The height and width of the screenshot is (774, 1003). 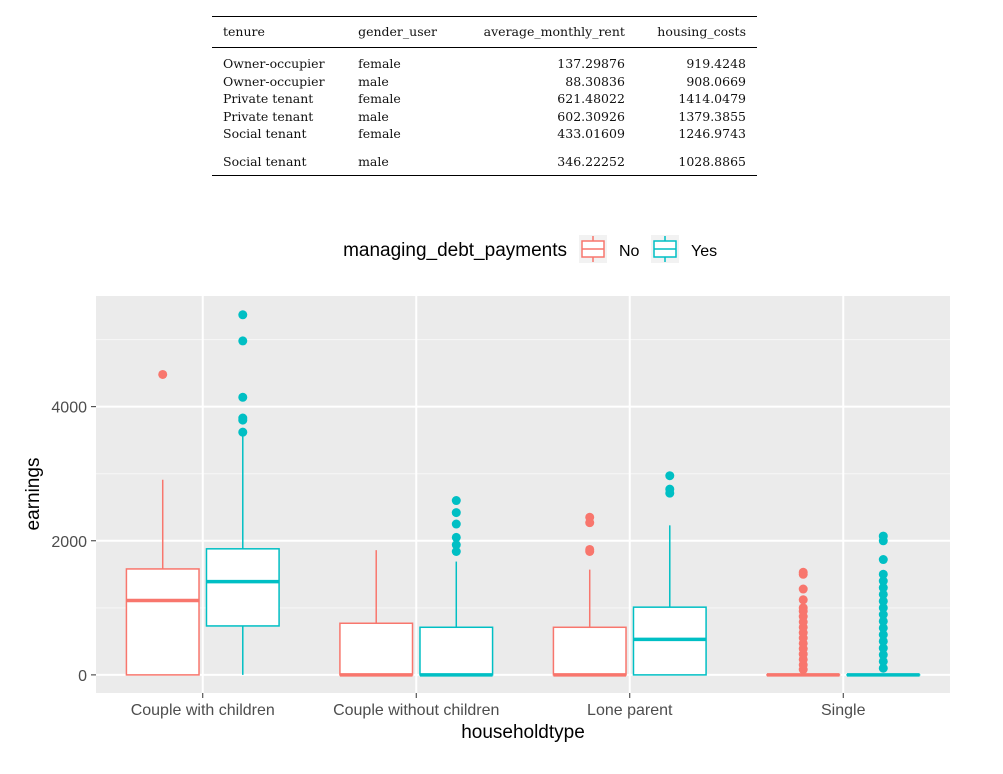 I want to click on y-tick-label: 4000, so click(x=69, y=408).